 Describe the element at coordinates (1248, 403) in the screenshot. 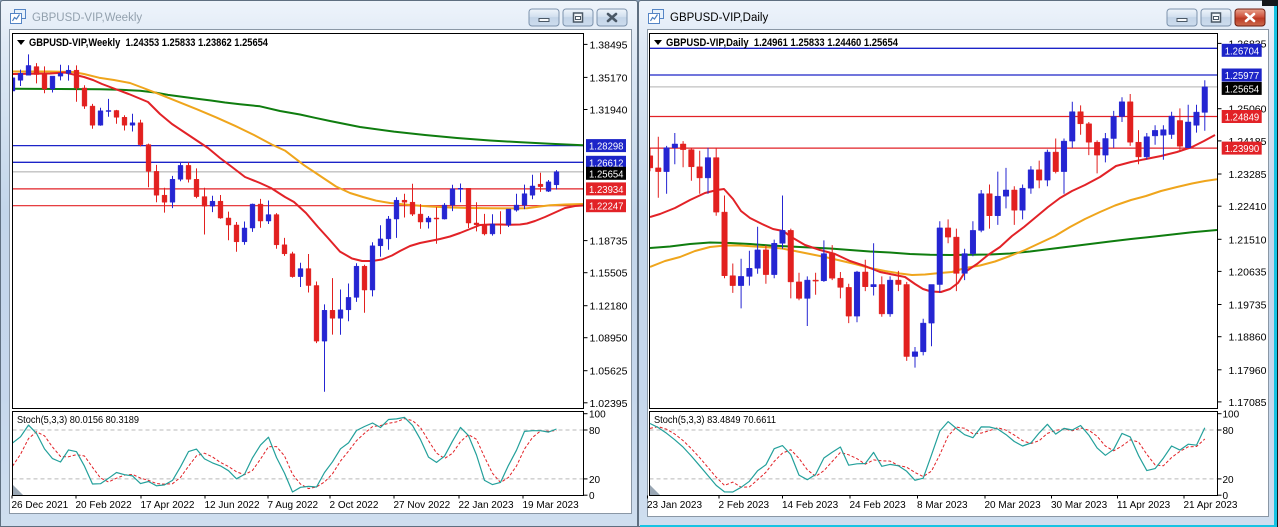

I see `svg-text: 1.17085` at that location.